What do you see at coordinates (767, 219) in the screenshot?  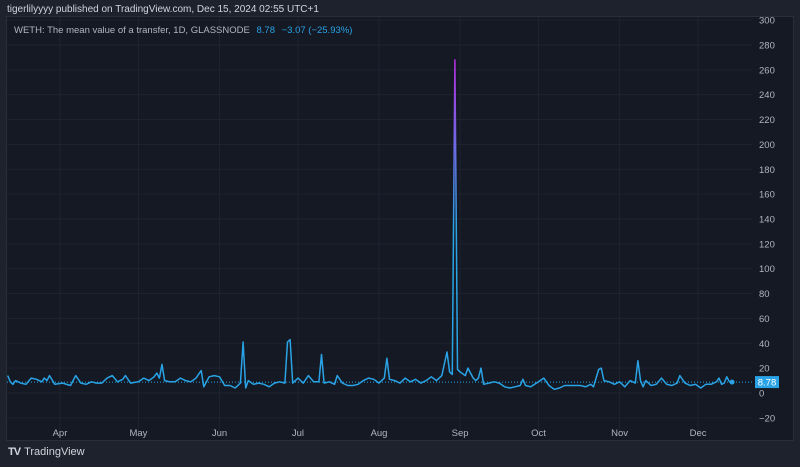 I see `y-tick-label: 140` at bounding box center [767, 219].